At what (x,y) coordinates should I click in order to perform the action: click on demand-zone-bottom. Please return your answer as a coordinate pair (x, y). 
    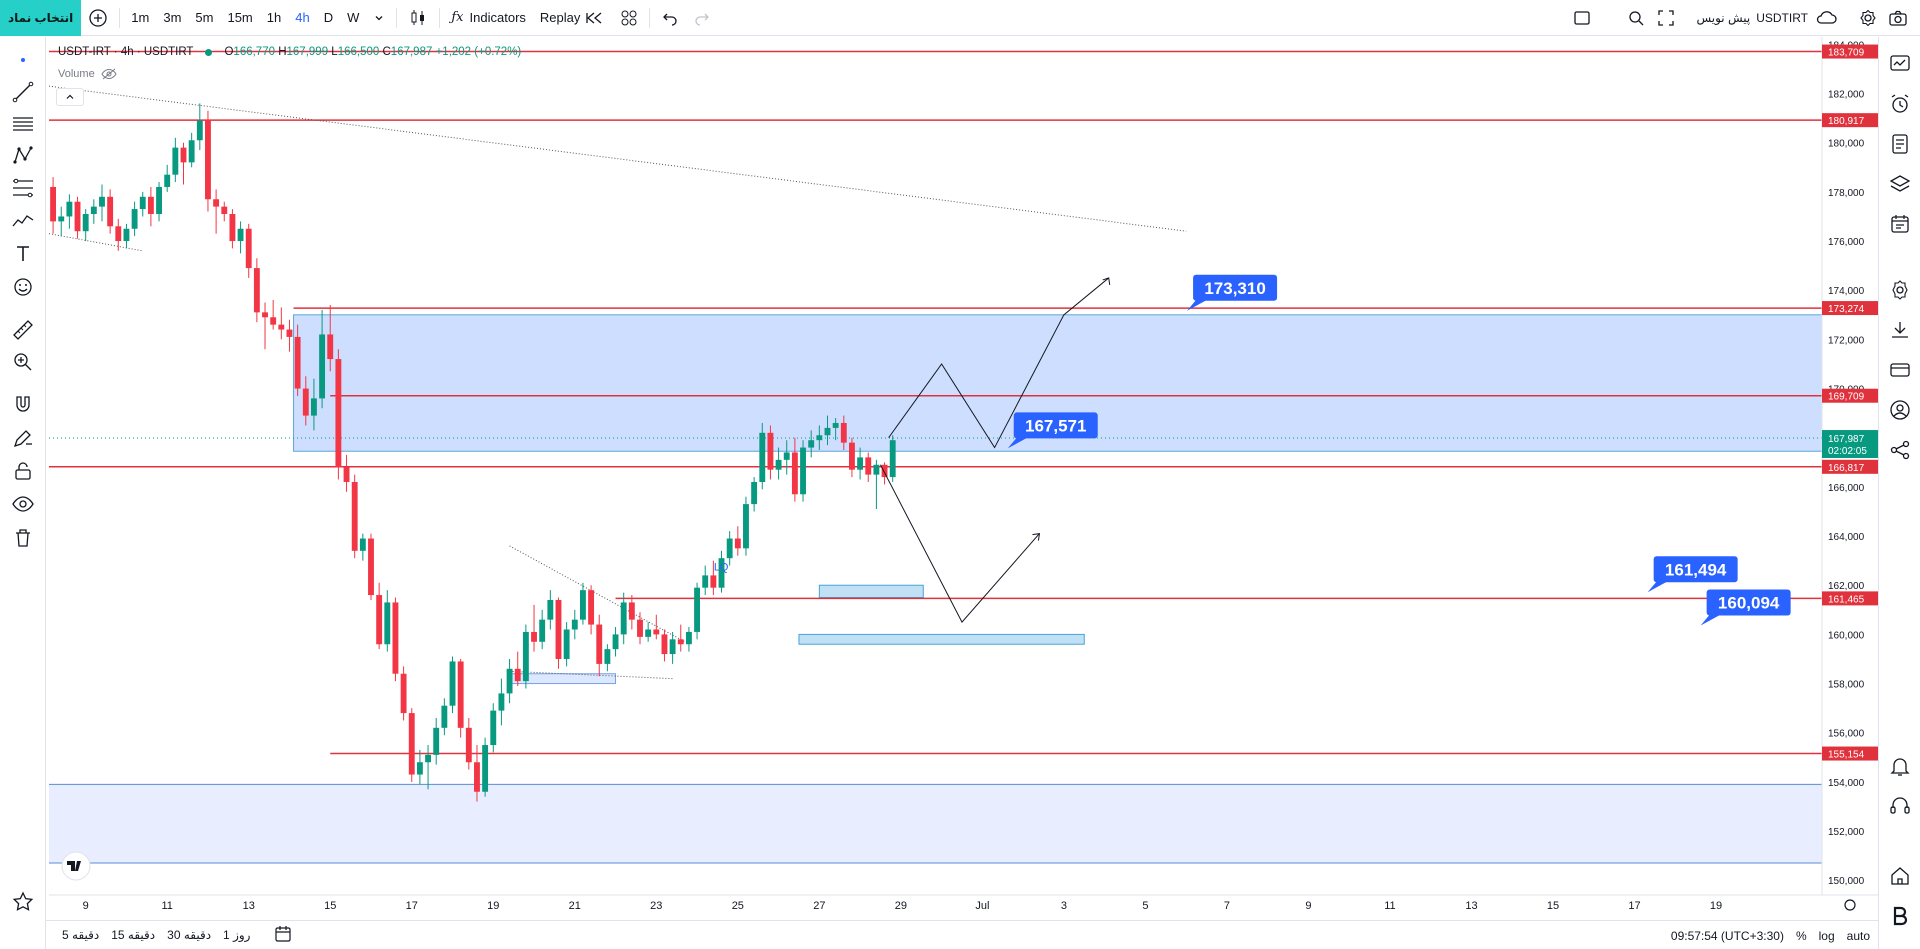
    Looking at the image, I should click on (935, 824).